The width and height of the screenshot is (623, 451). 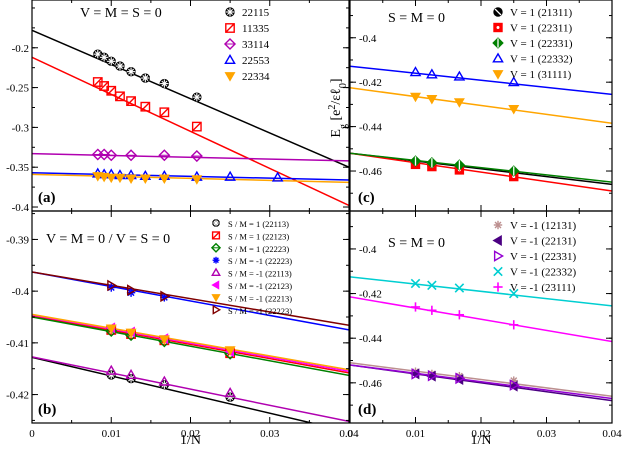 What do you see at coordinates (543, 242) in the screenshot?
I see `legend-entry: V = -1 (22131)` at bounding box center [543, 242].